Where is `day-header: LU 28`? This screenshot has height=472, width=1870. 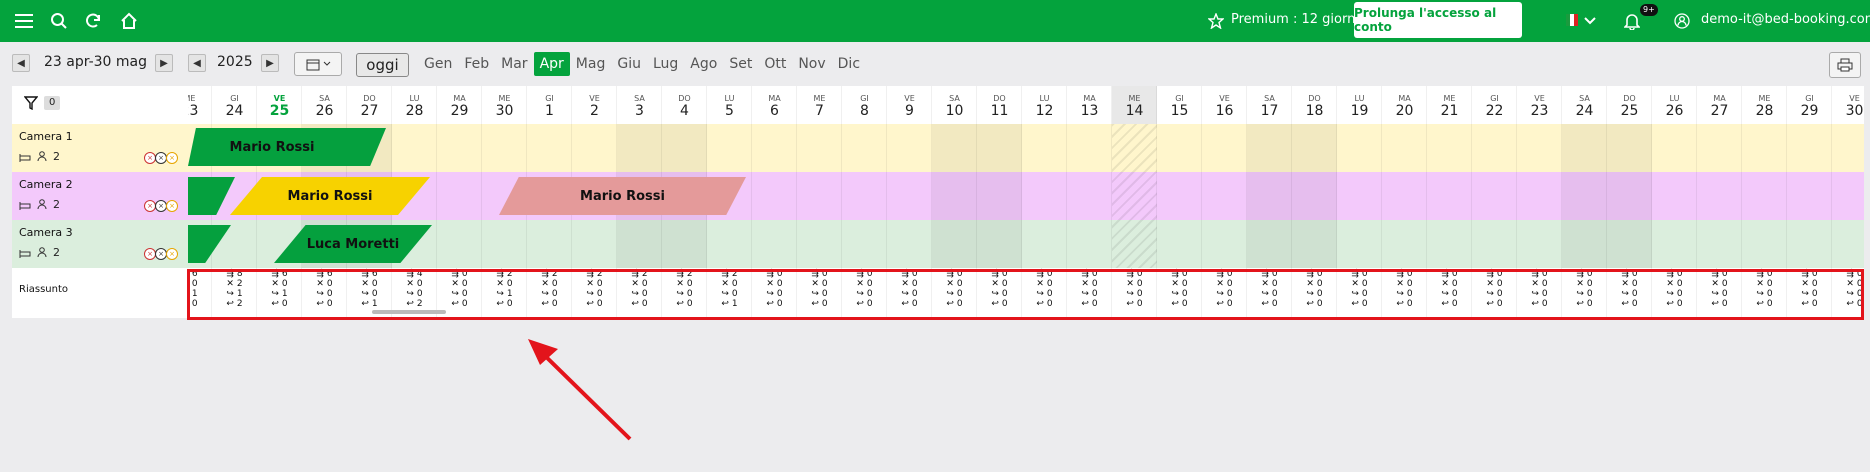
day-header: LU 28 is located at coordinates (414, 105).